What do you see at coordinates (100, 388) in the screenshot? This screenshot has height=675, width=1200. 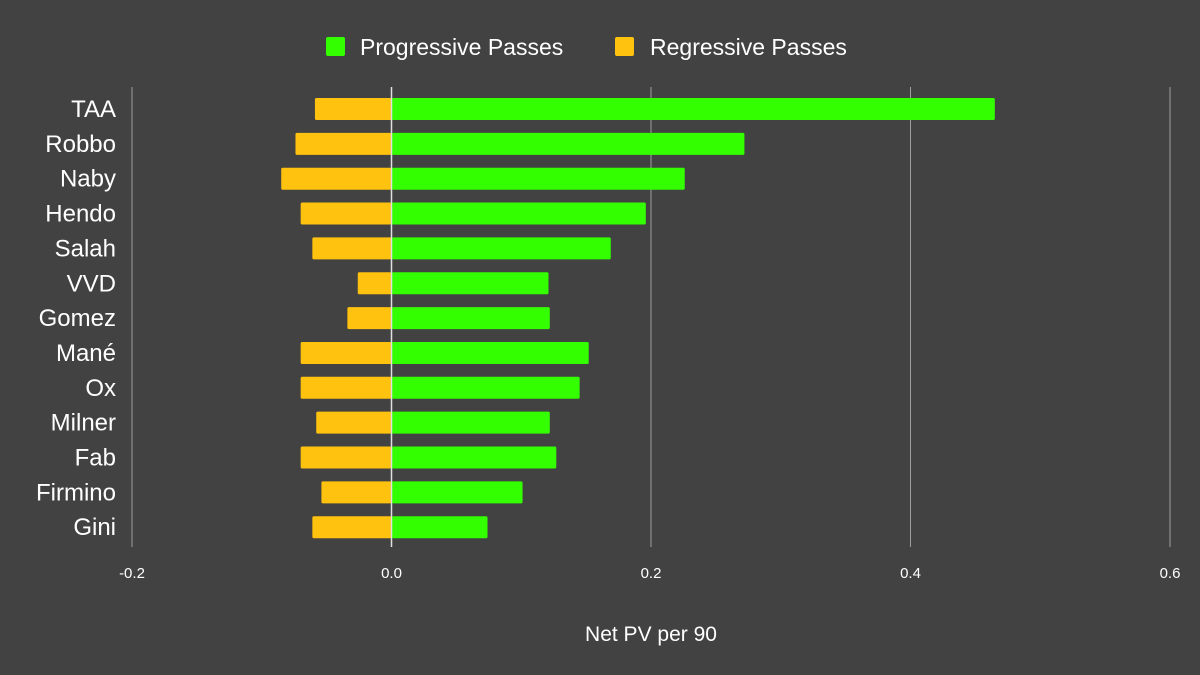 I see `category-label: Ox` at bounding box center [100, 388].